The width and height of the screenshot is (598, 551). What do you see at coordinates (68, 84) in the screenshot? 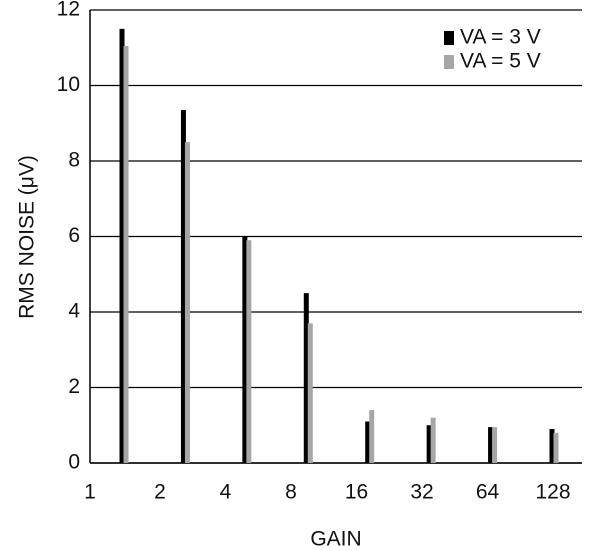
I see `y-tick-label: 10` at bounding box center [68, 84].